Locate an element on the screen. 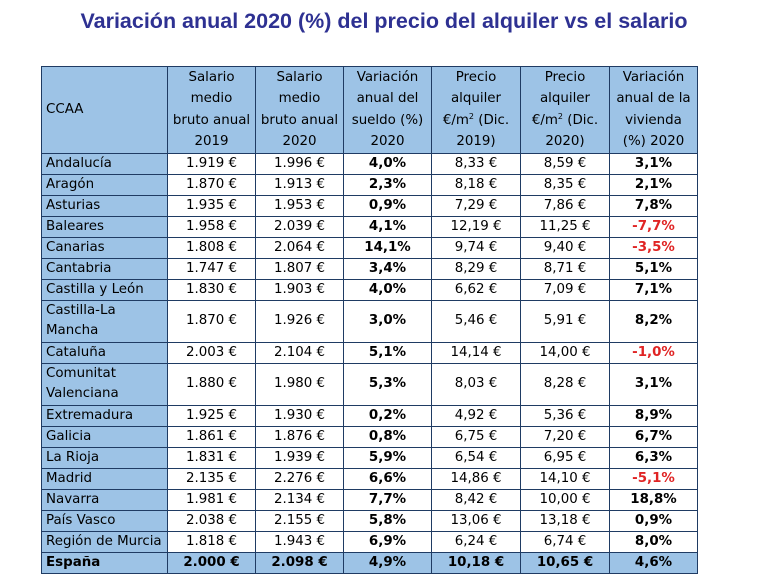 This screenshot has height=585, width=768. header-alquiler-2020: Precio alquiler €/m2 (Dic. 2020) is located at coordinates (565, 110).